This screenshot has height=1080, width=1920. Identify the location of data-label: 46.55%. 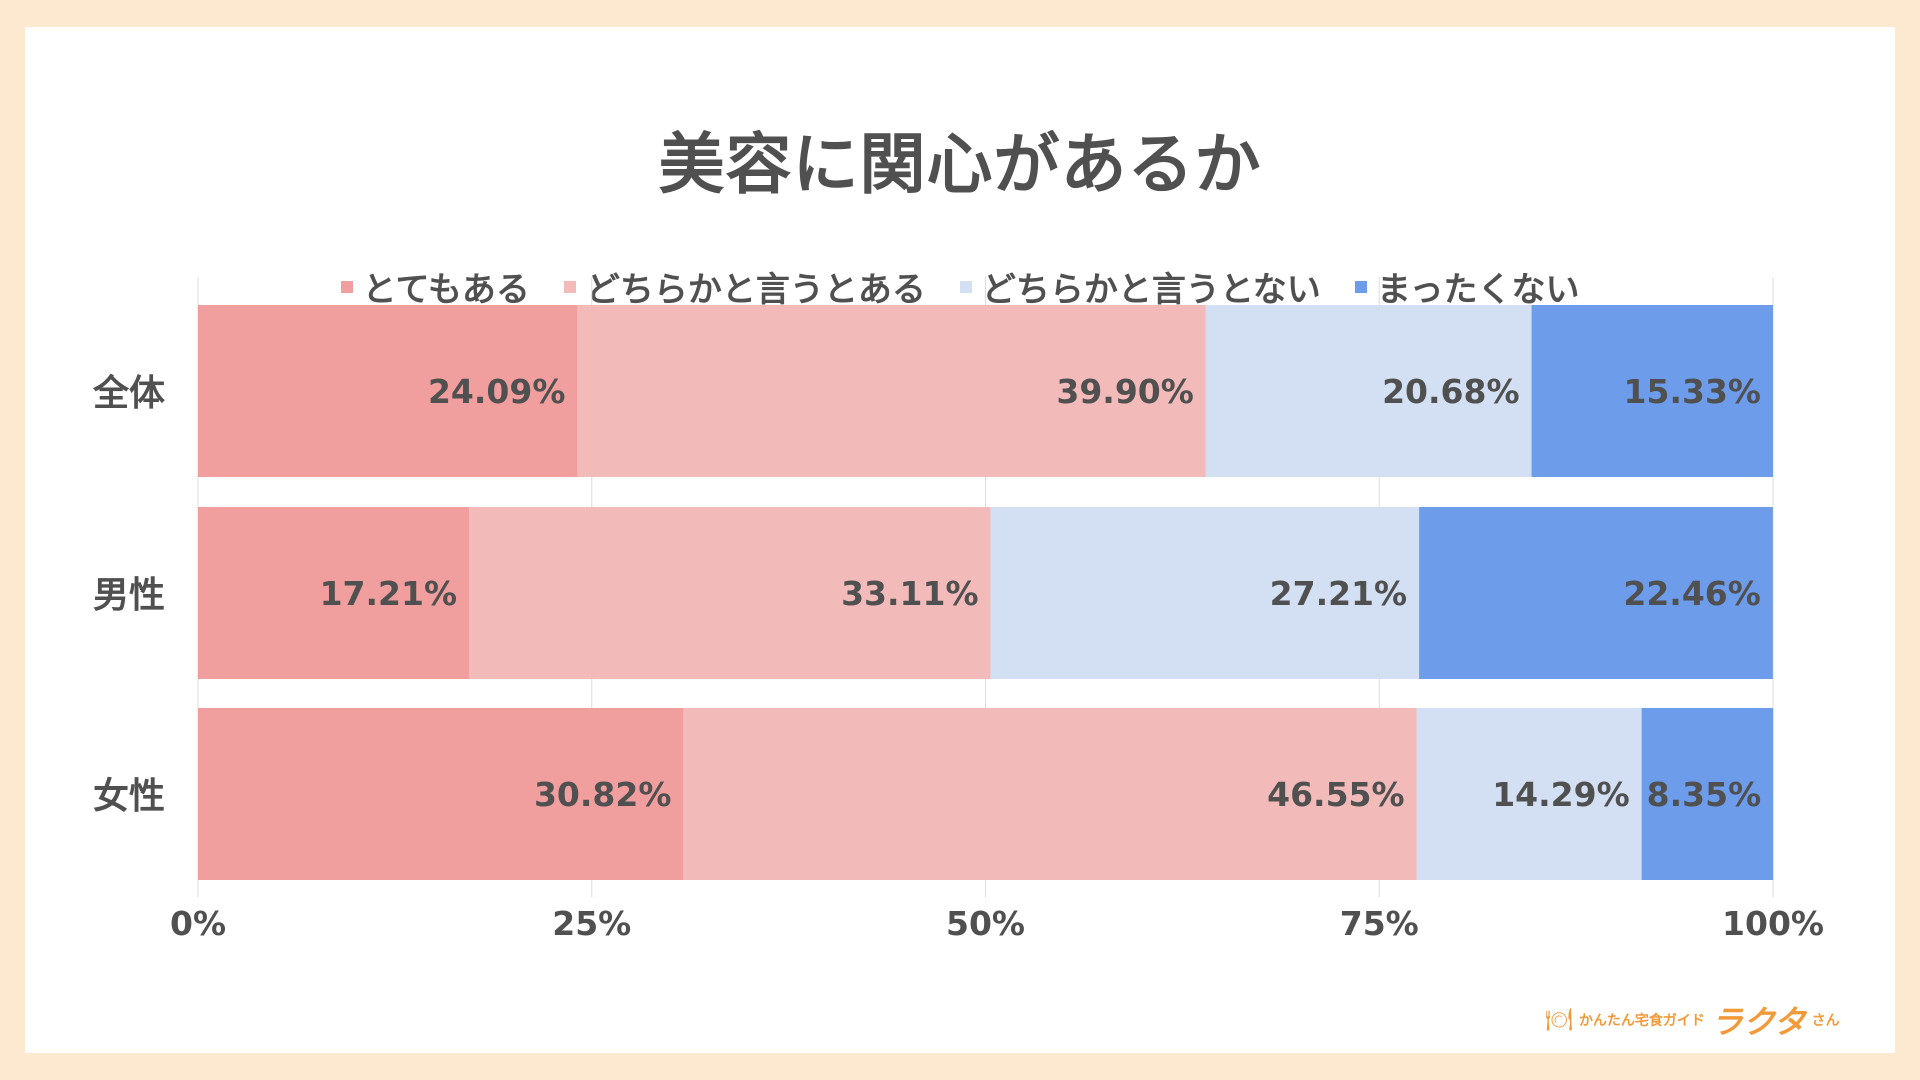
(1335, 794).